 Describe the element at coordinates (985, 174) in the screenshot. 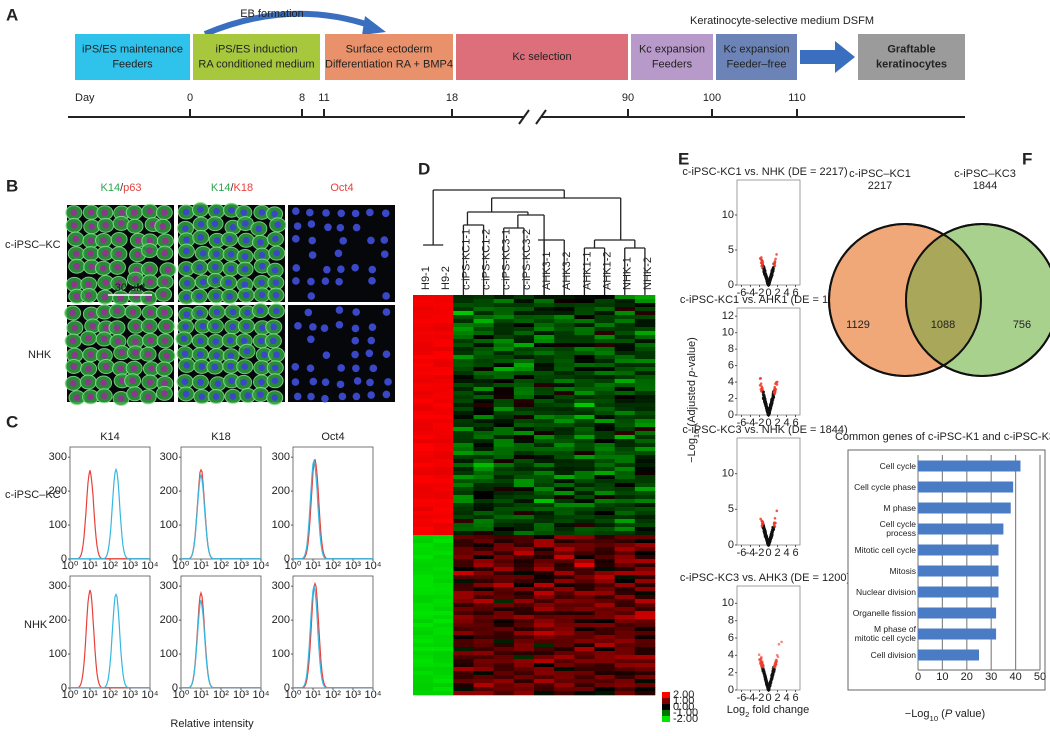

I see `set-name: c-iPSC–KC3` at that location.